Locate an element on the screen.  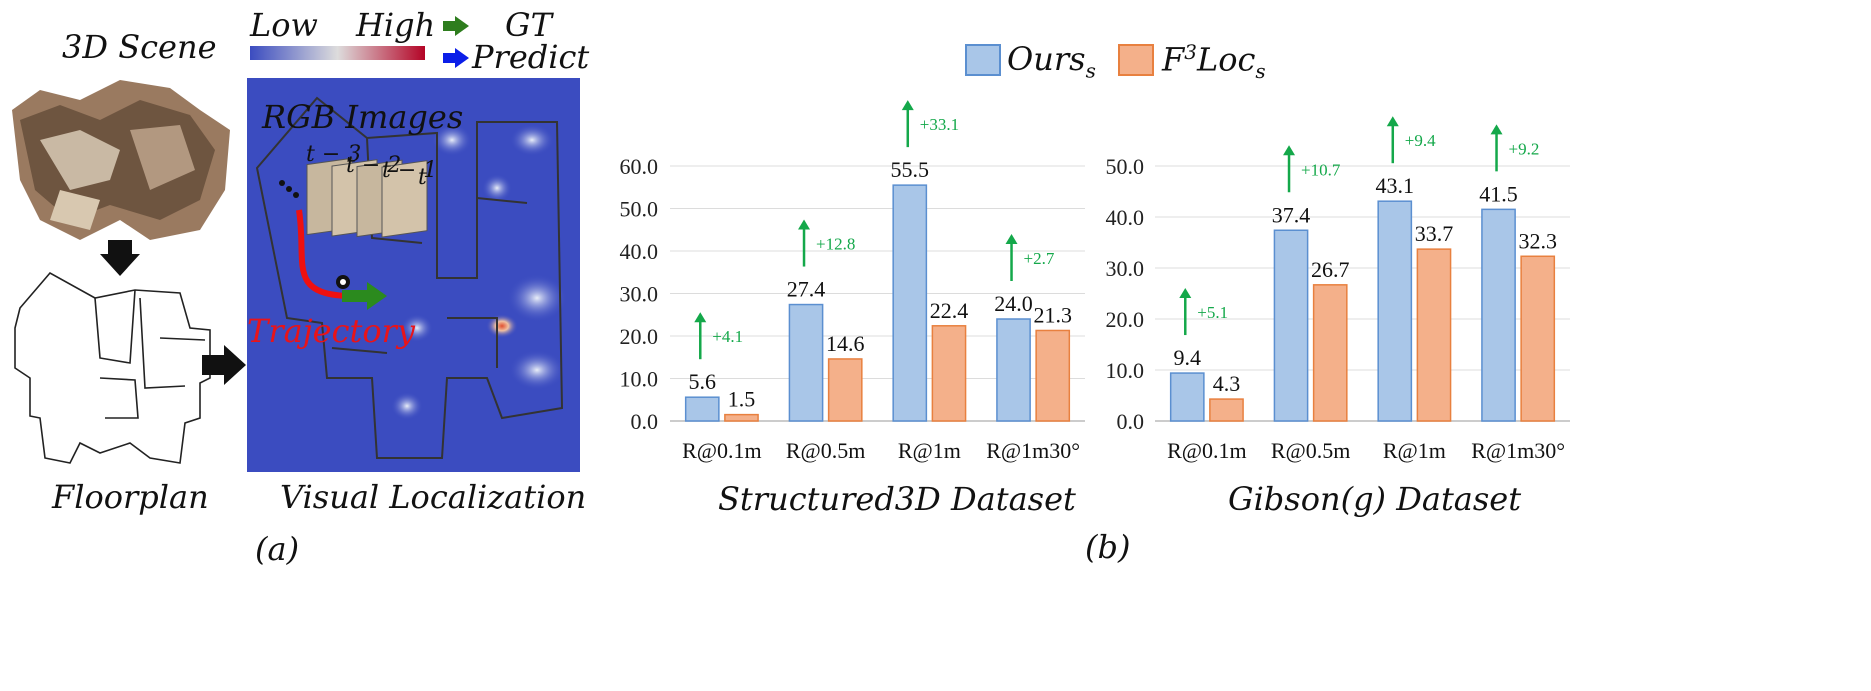
gain-label: +5.1 is located at coordinates (1212, 312).